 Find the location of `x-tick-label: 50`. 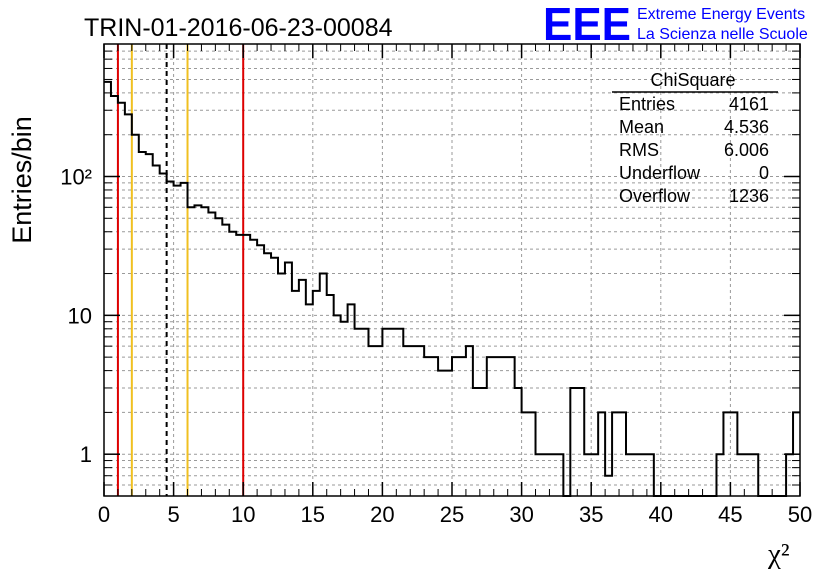

x-tick-label: 50 is located at coordinates (800, 514).